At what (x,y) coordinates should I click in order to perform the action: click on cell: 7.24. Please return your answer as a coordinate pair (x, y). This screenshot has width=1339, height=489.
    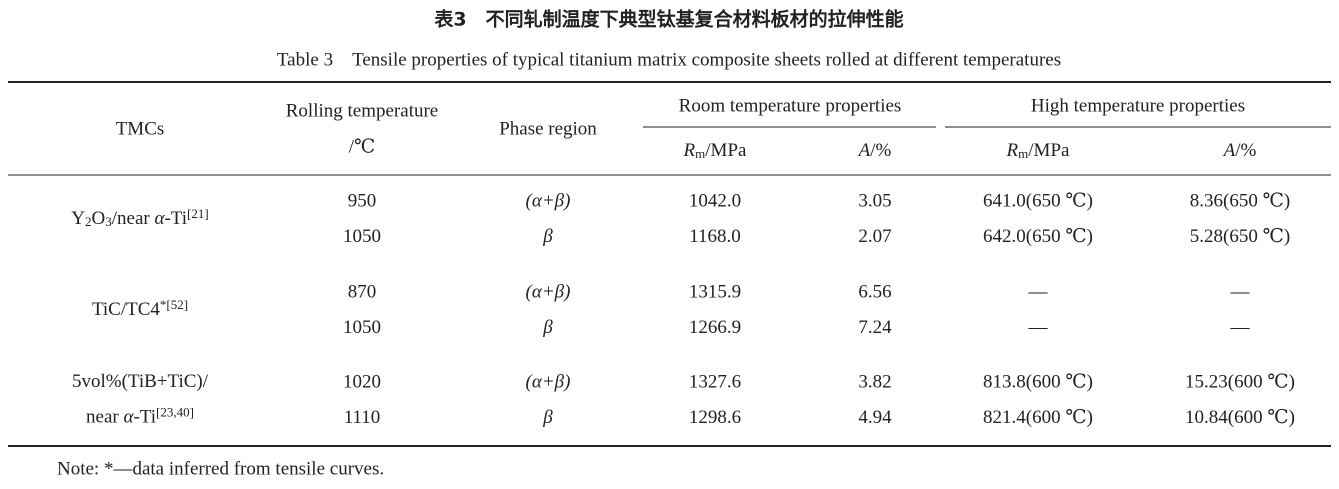
    Looking at the image, I should click on (875, 327).